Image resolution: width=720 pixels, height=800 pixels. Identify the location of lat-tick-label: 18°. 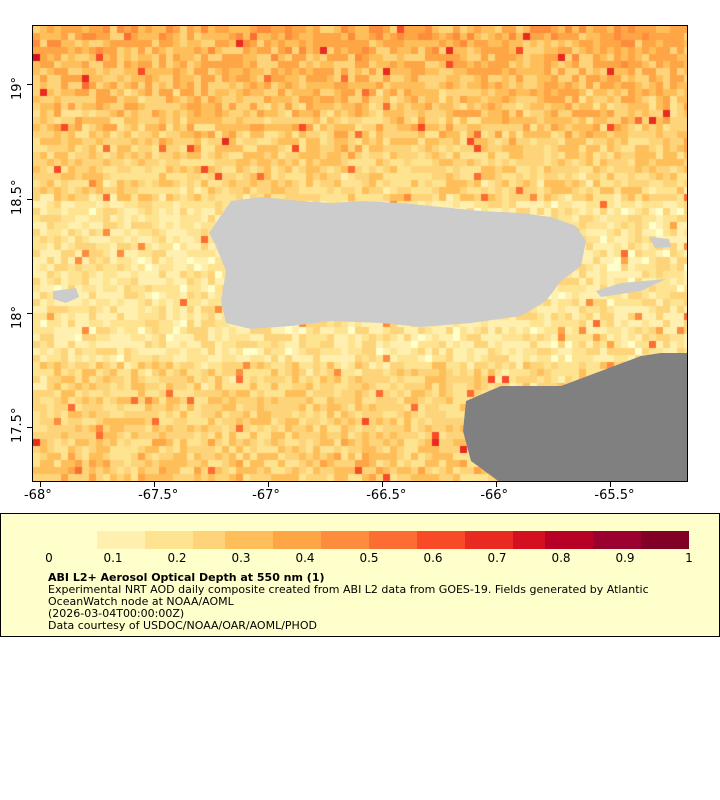
(17, 317).